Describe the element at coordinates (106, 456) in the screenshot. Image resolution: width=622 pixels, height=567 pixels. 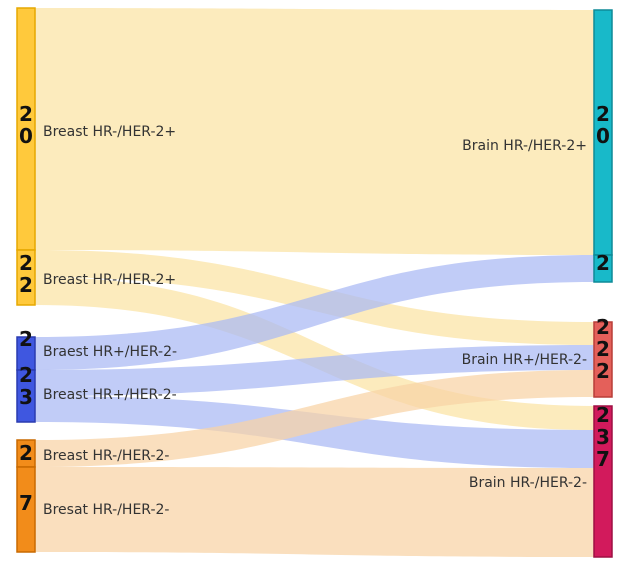
I see `source-node-label-5: Breast HR-/HER-2-` at that location.